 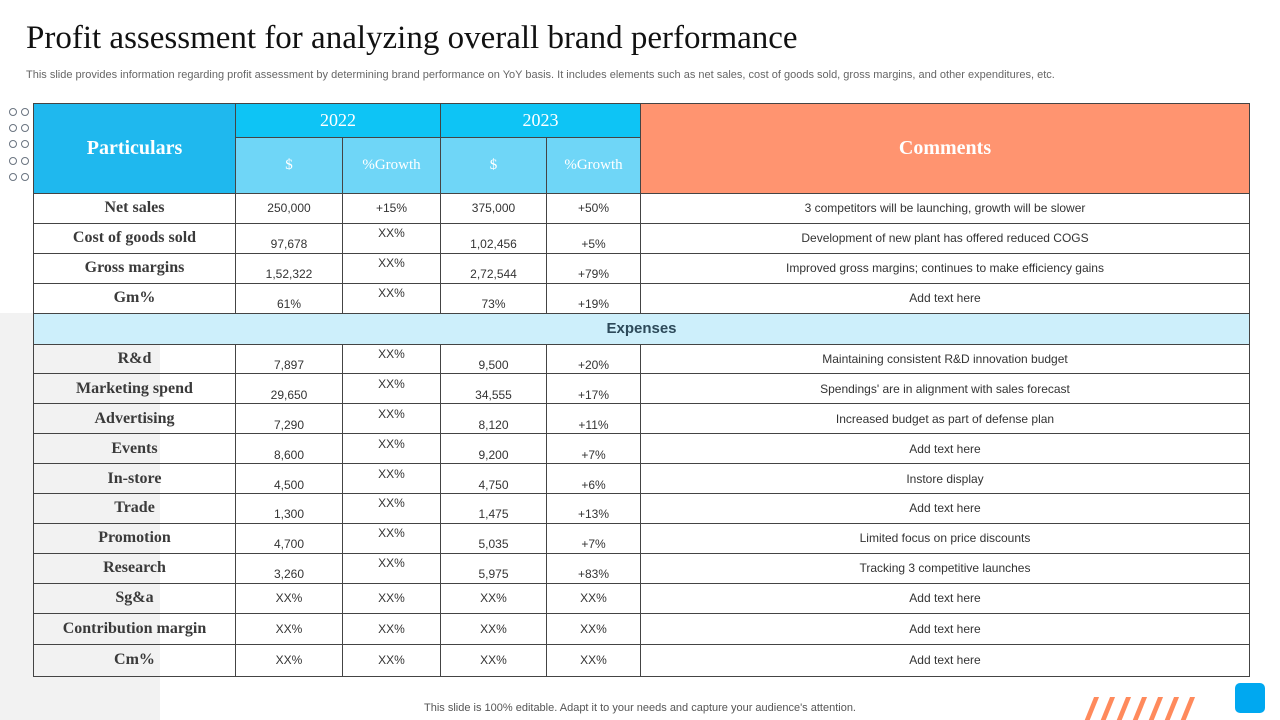 I want to click on header-dollar-2023: $, so click(x=493, y=165).